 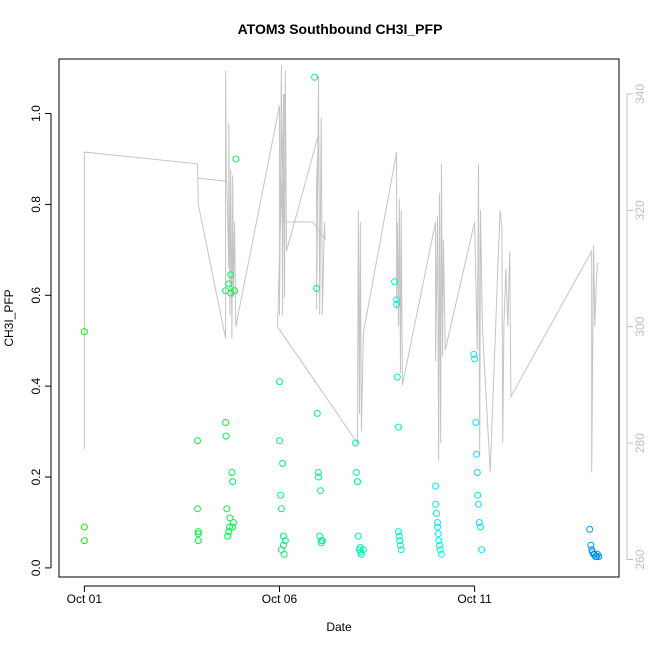 I want to click on y2-axis: 260 280 300 320 340, so click(x=636, y=327).